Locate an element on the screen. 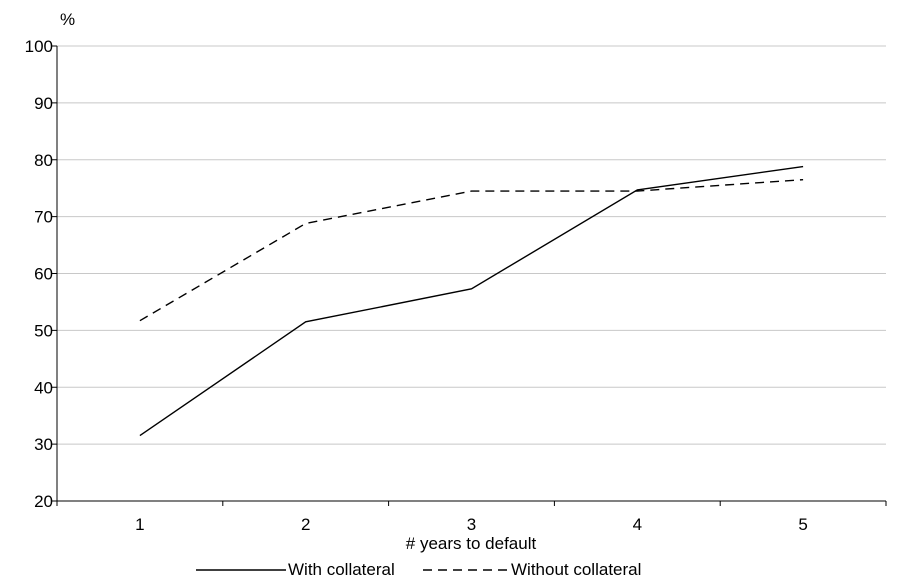 Image resolution: width=904 pixels, height=579 pixels. x-tick-label: 1 is located at coordinates (139, 524).